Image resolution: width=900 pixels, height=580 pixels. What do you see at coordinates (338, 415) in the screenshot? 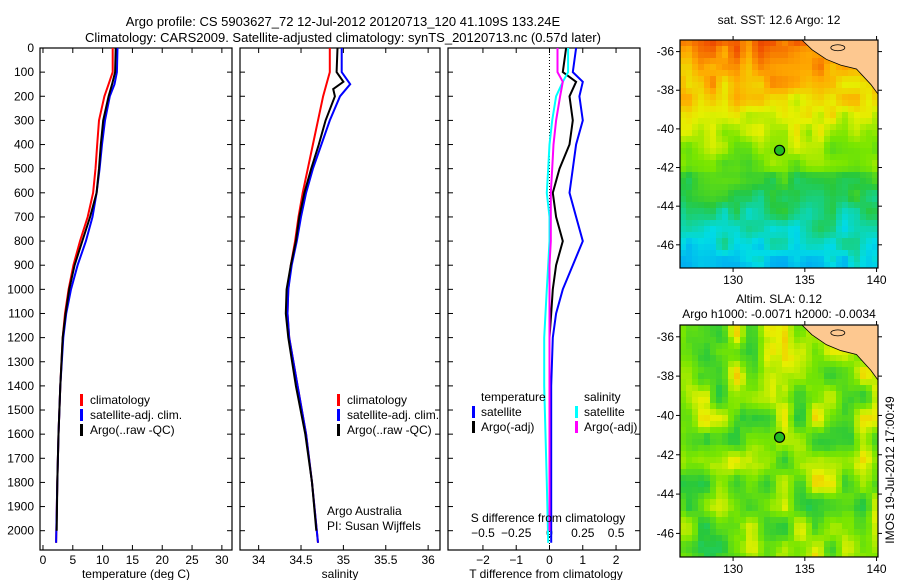
I see `legend-swatch` at bounding box center [338, 415].